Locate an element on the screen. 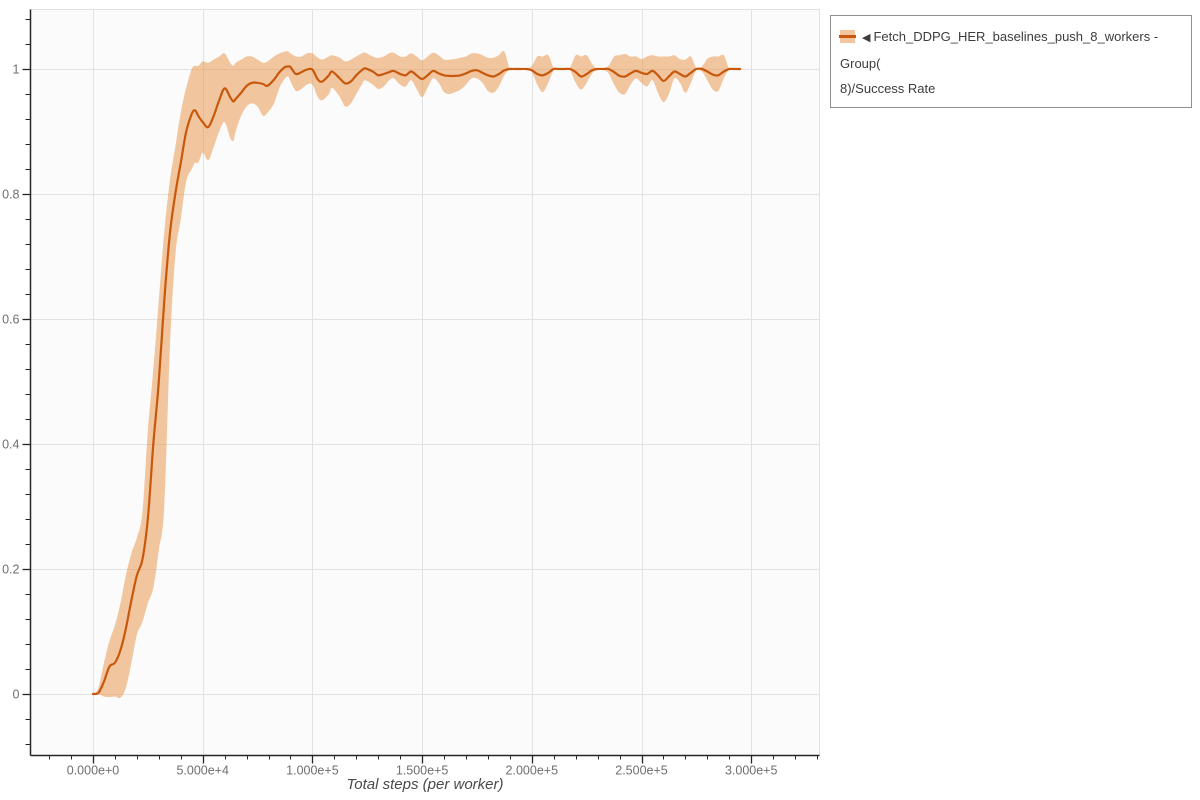  y-tick-label: 0.2 is located at coordinates (10, 570).